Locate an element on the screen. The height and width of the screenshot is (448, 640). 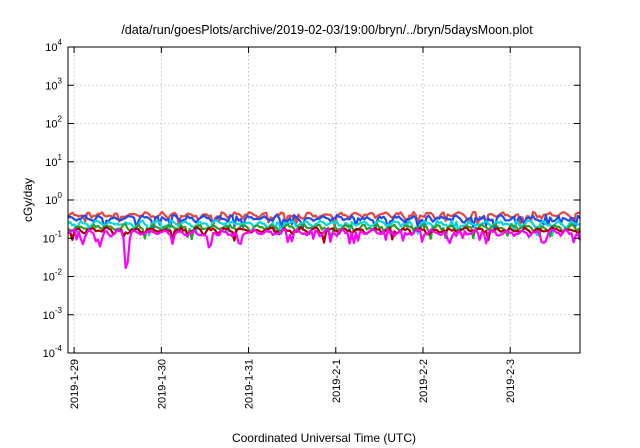
y-tick-label: 10² is located at coordinates (53, 123).